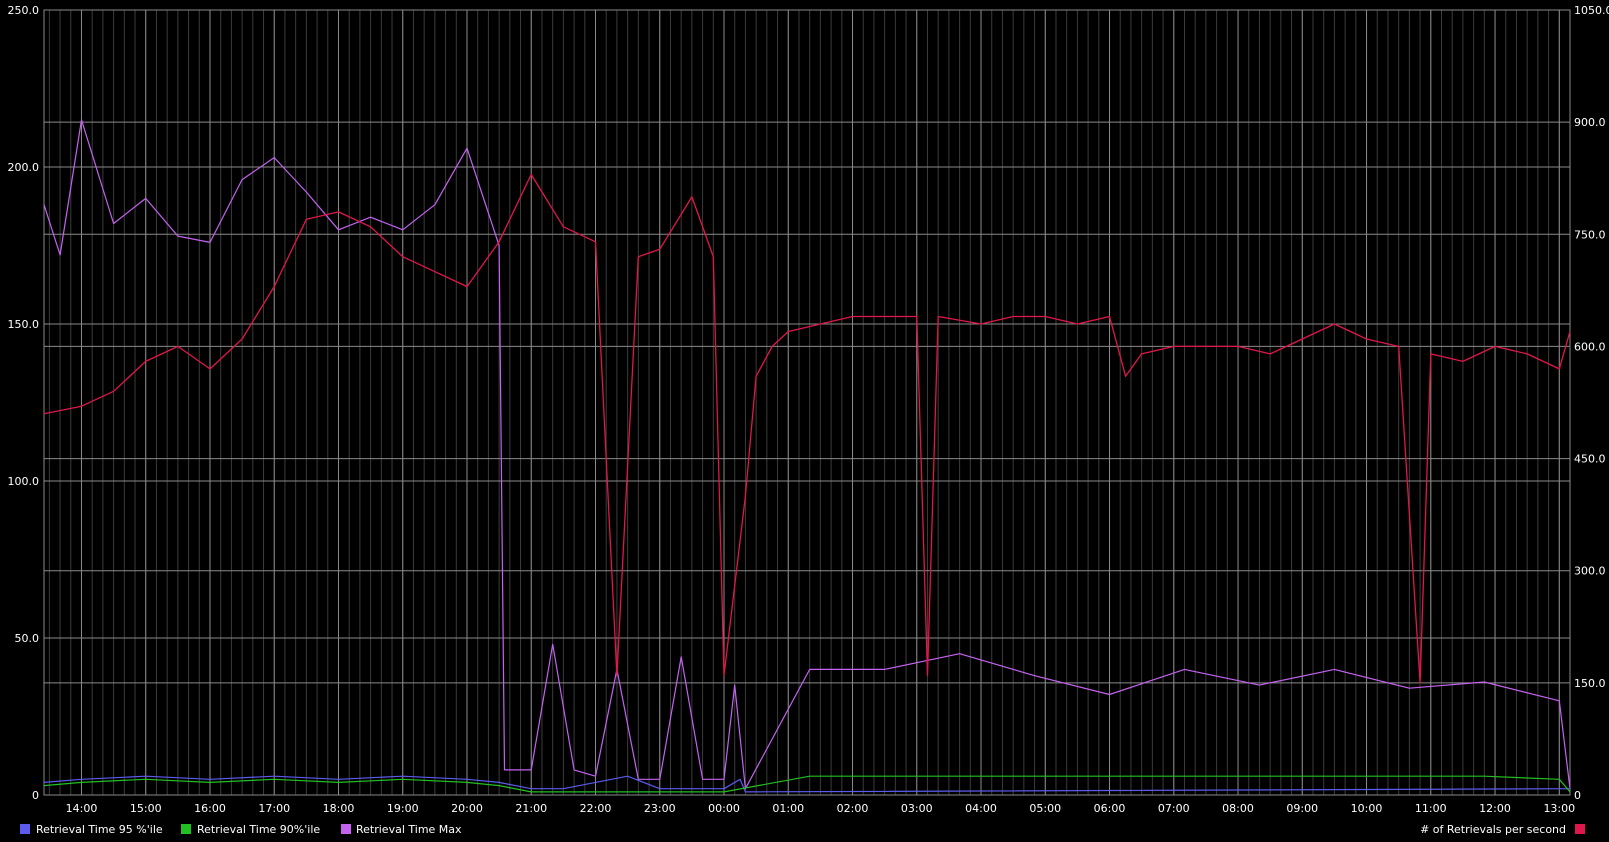  I want to click on y-left-tick-label: 50.0, so click(27, 638).